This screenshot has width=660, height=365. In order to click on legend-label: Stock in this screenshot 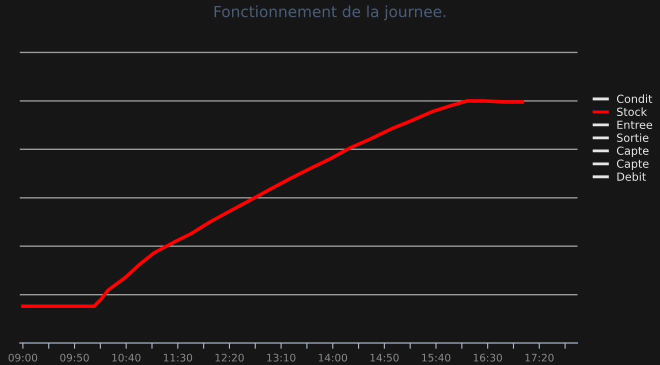, I will do `click(632, 111)`.